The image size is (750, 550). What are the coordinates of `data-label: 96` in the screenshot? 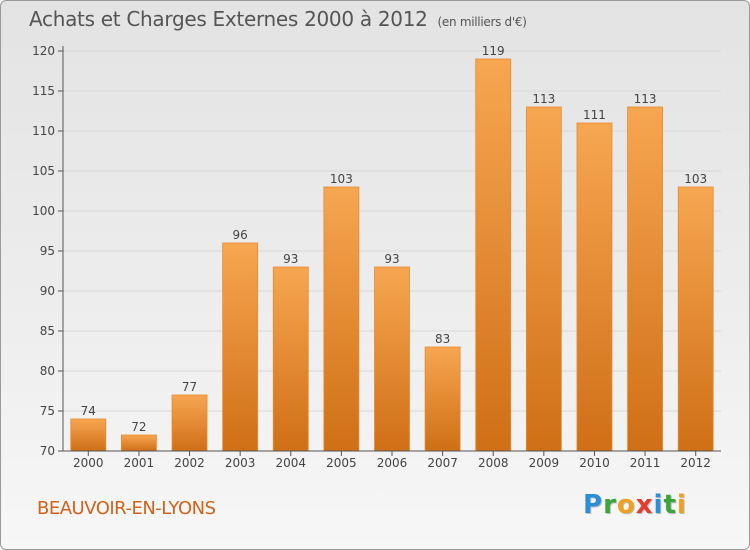 It's located at (240, 235).